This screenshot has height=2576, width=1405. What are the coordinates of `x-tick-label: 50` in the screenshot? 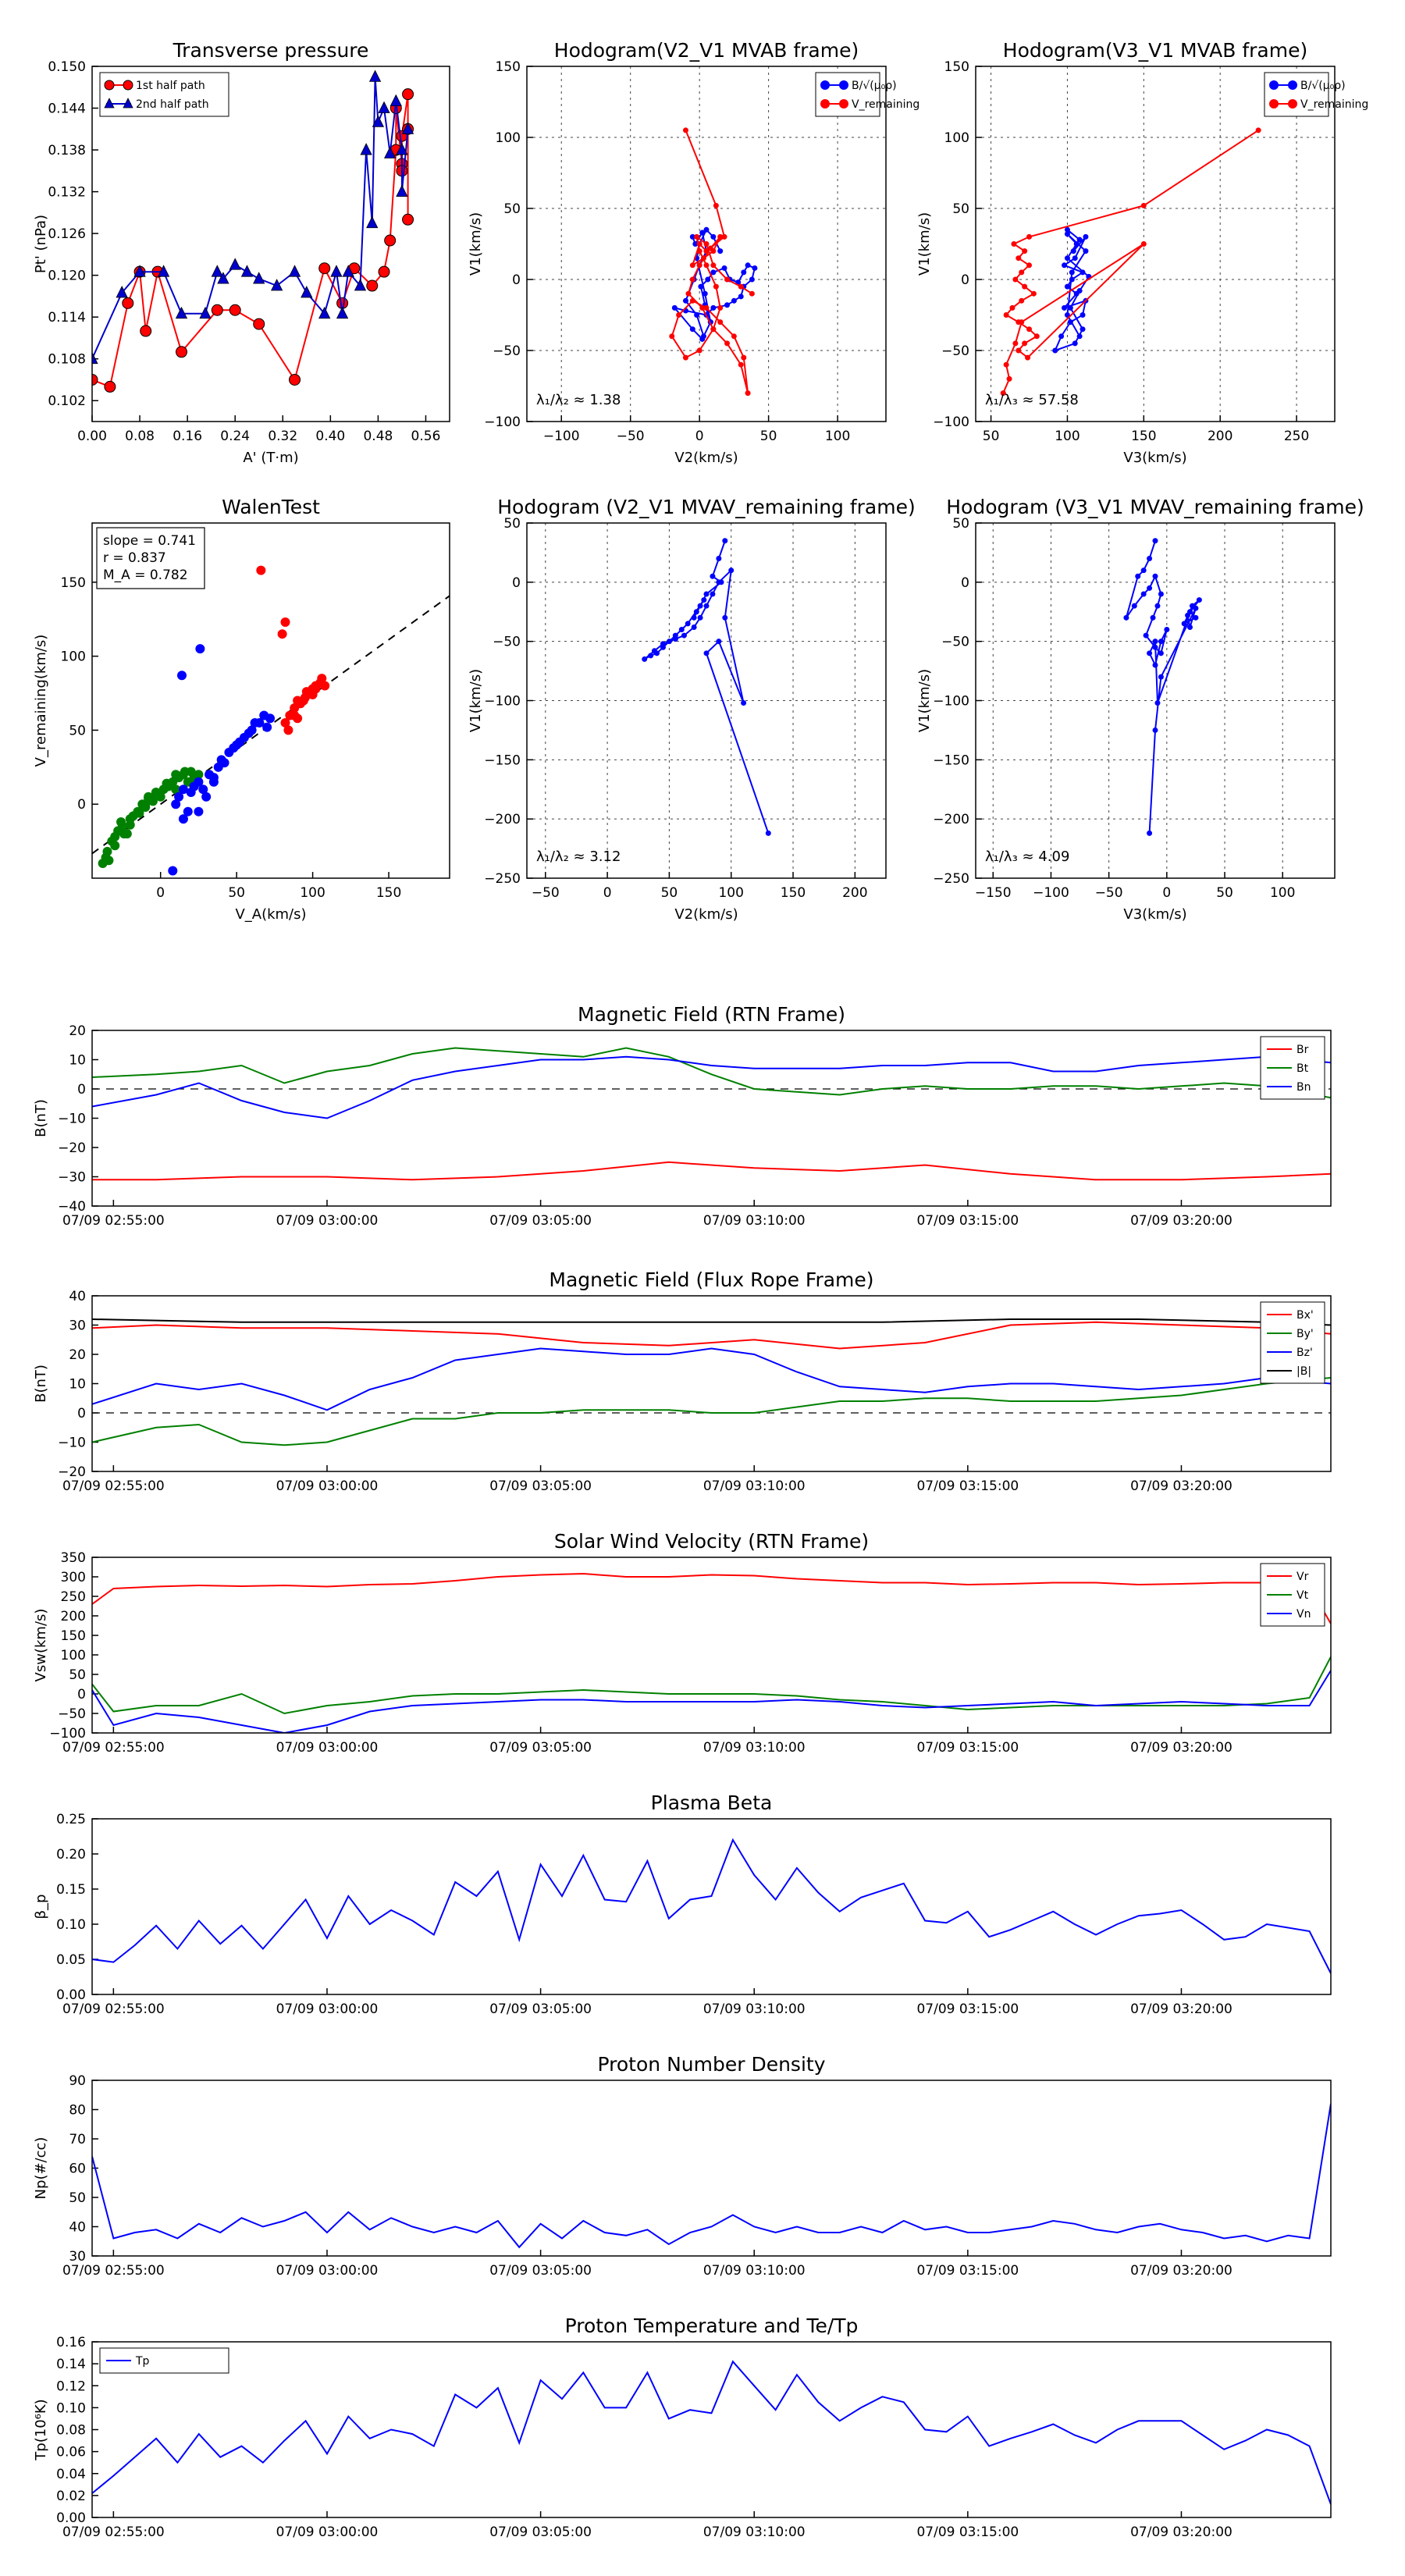 It's located at (992, 436).